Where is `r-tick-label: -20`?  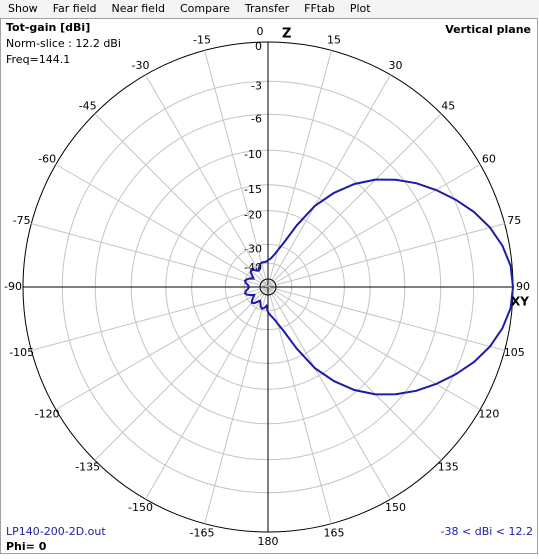
r-tick-label: -20 is located at coordinates (253, 215).